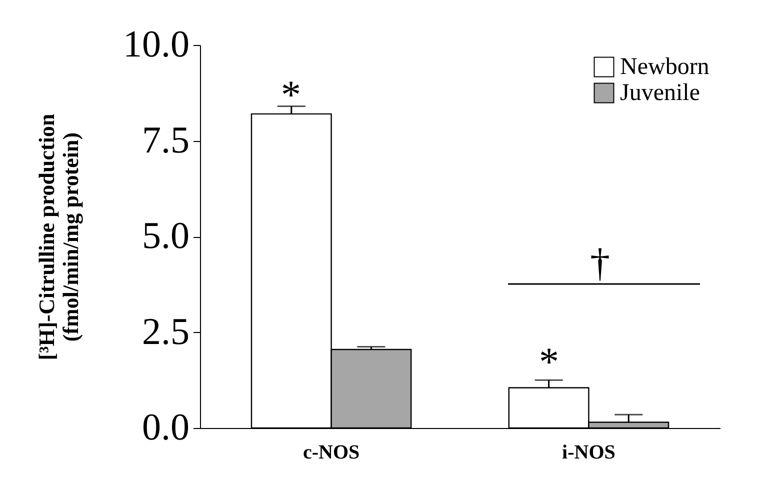  I want to click on x-tick-label: i-NOS, so click(589, 453).